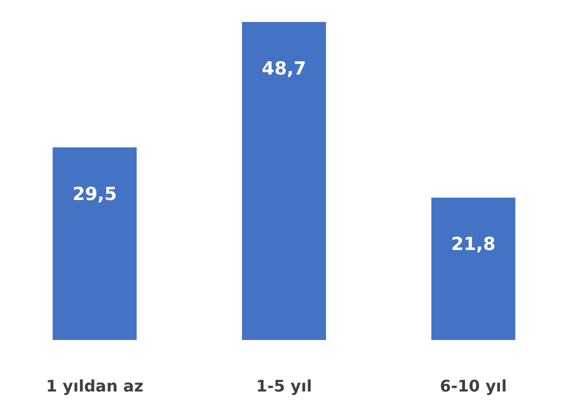  Describe the element at coordinates (284, 386) in the screenshot. I see `x-tick-label: 1-5 yıl` at that location.